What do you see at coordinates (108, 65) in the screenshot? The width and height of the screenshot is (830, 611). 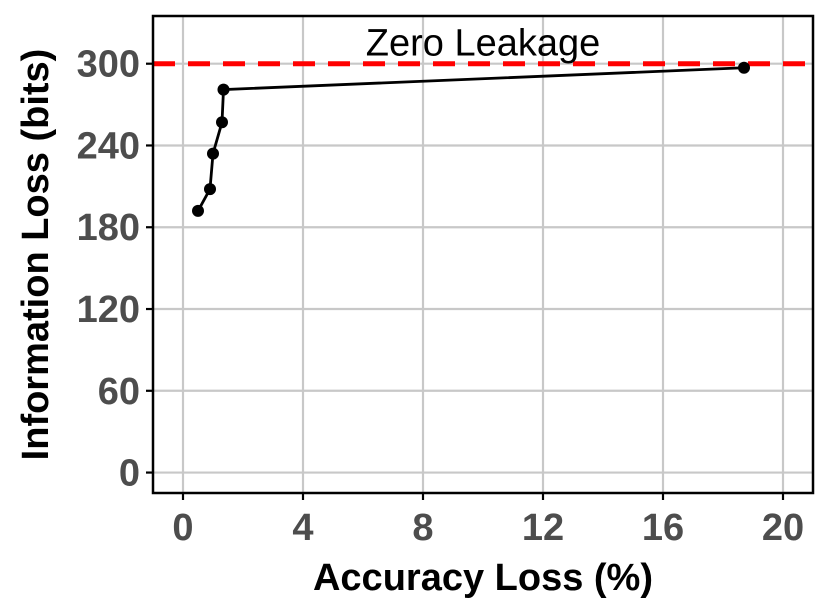 I see `y-tick-label: 300` at bounding box center [108, 65].